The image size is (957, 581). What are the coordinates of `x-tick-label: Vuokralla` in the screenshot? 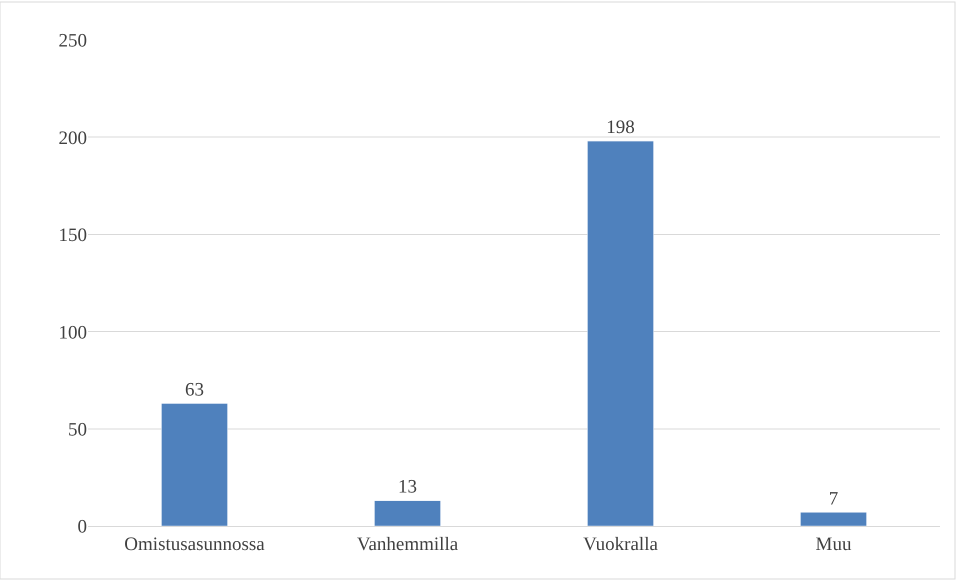 It's located at (620, 544).